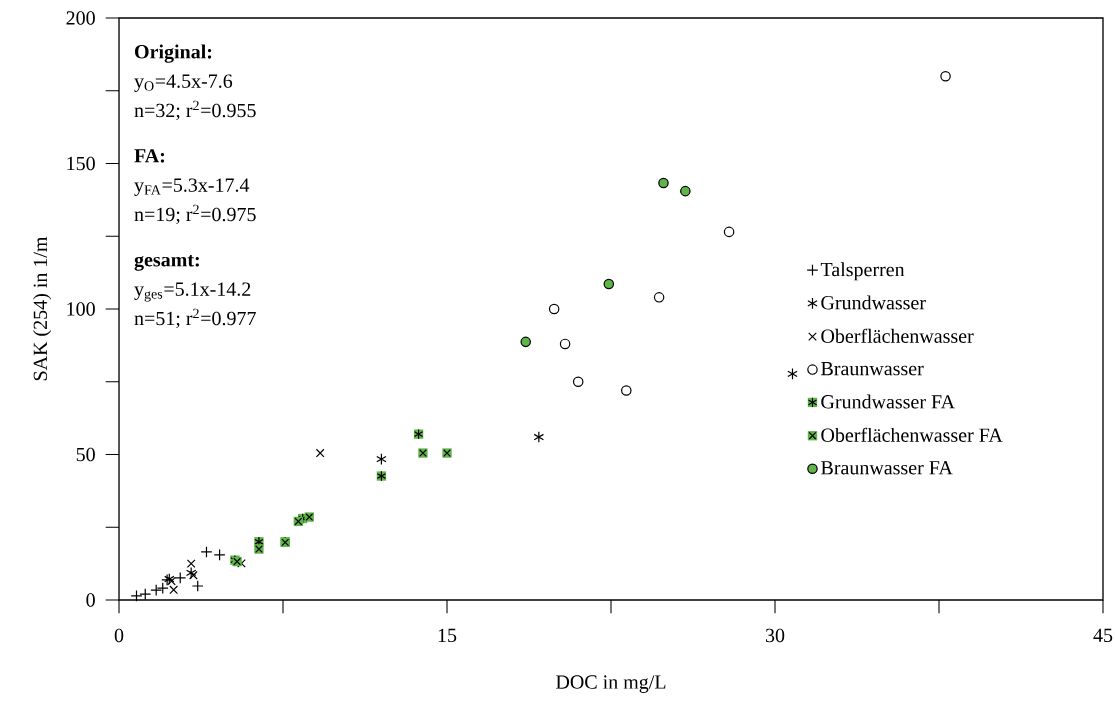 The width and height of the screenshot is (1115, 704). What do you see at coordinates (195, 214) in the screenshot?
I see `annotation: n=19; r$^{2}$=0.975` at bounding box center [195, 214].